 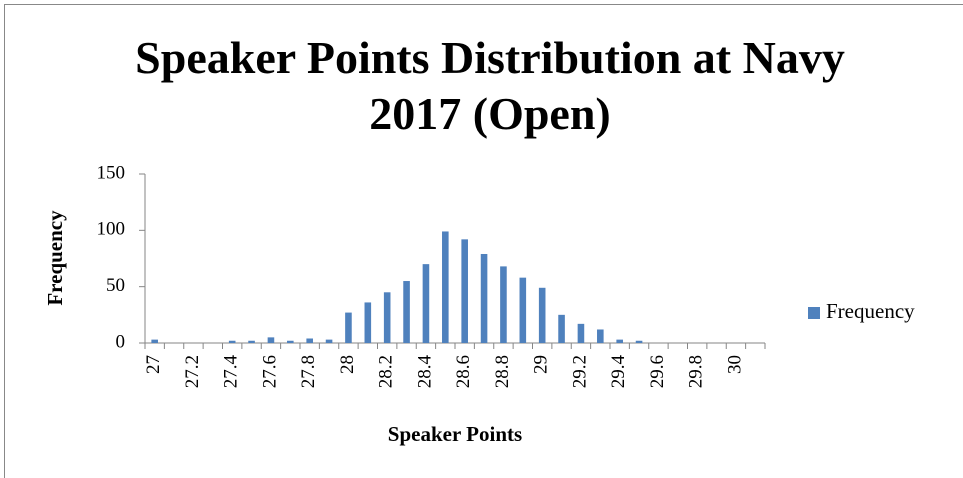 What do you see at coordinates (579, 371) in the screenshot?
I see `x-tick-label: 29.2` at bounding box center [579, 371].